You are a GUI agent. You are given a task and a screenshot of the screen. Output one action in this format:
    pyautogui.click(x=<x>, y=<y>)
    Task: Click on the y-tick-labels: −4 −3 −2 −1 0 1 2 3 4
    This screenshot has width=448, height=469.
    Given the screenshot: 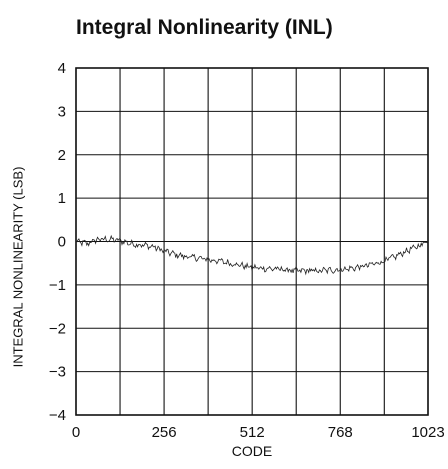 What is the action you would take?
    pyautogui.click(x=57, y=242)
    